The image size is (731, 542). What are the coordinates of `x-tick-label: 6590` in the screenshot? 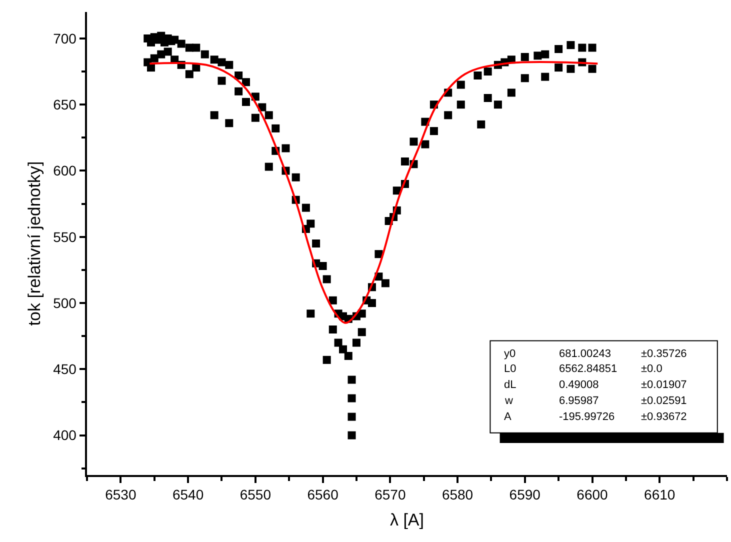 It's located at (525, 494).